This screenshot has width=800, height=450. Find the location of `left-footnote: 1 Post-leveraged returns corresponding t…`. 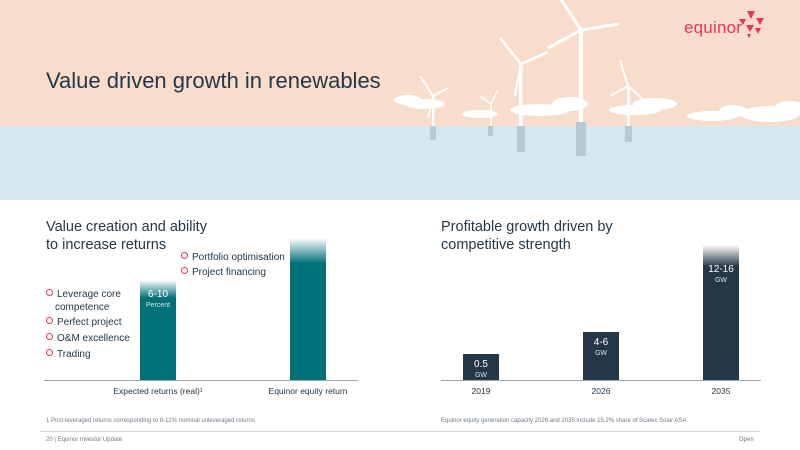

left-footnote: 1 Post-leveraged returns corresponding t… is located at coordinates (150, 421).